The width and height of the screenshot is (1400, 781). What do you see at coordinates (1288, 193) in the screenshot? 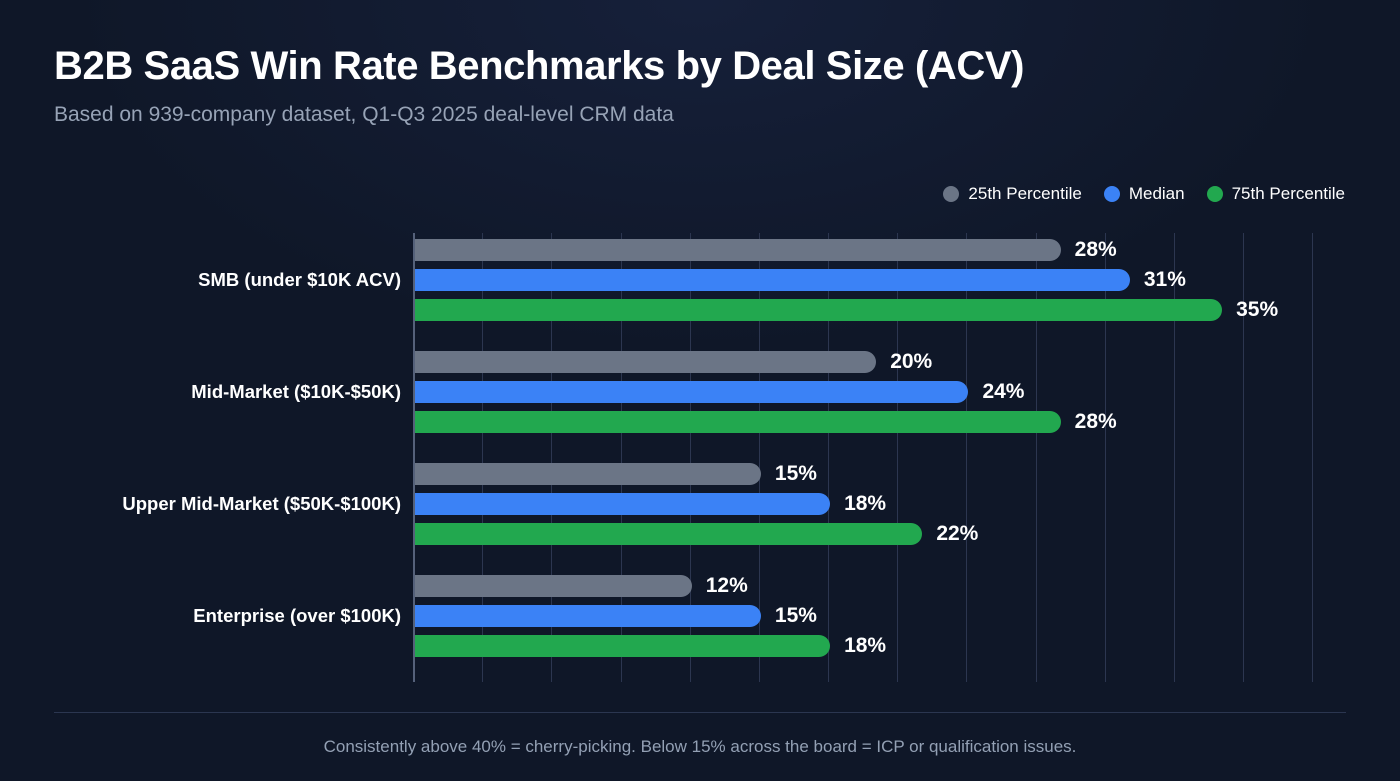
I see `legend-item-label: 75th Percentile` at bounding box center [1288, 193].